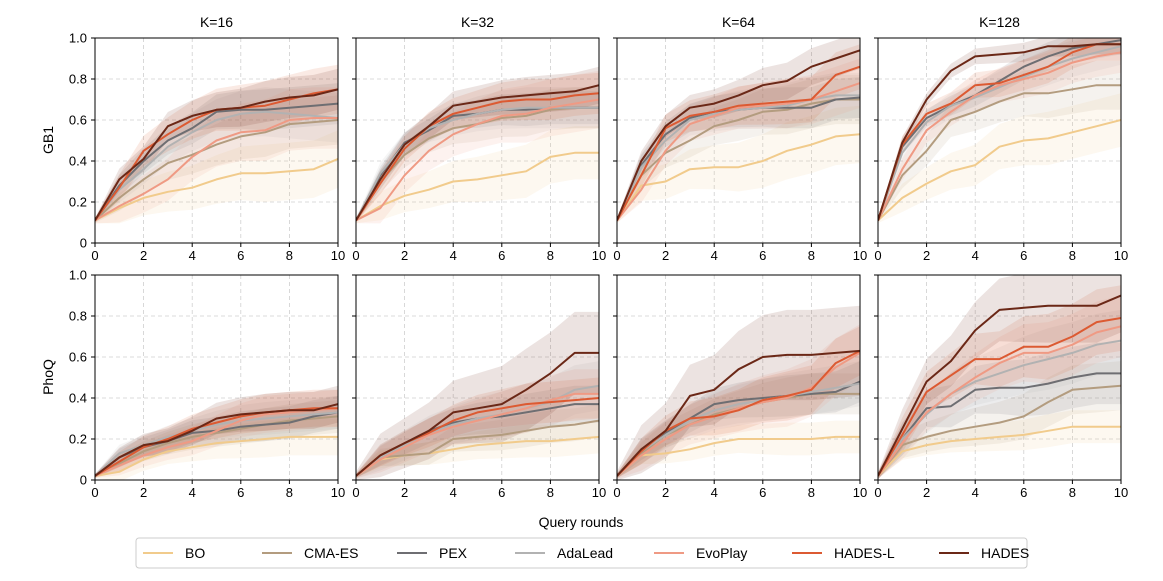 This screenshot has width=1163, height=581. I want to click on panel-title-k-32: K=32, so click(477, 22).